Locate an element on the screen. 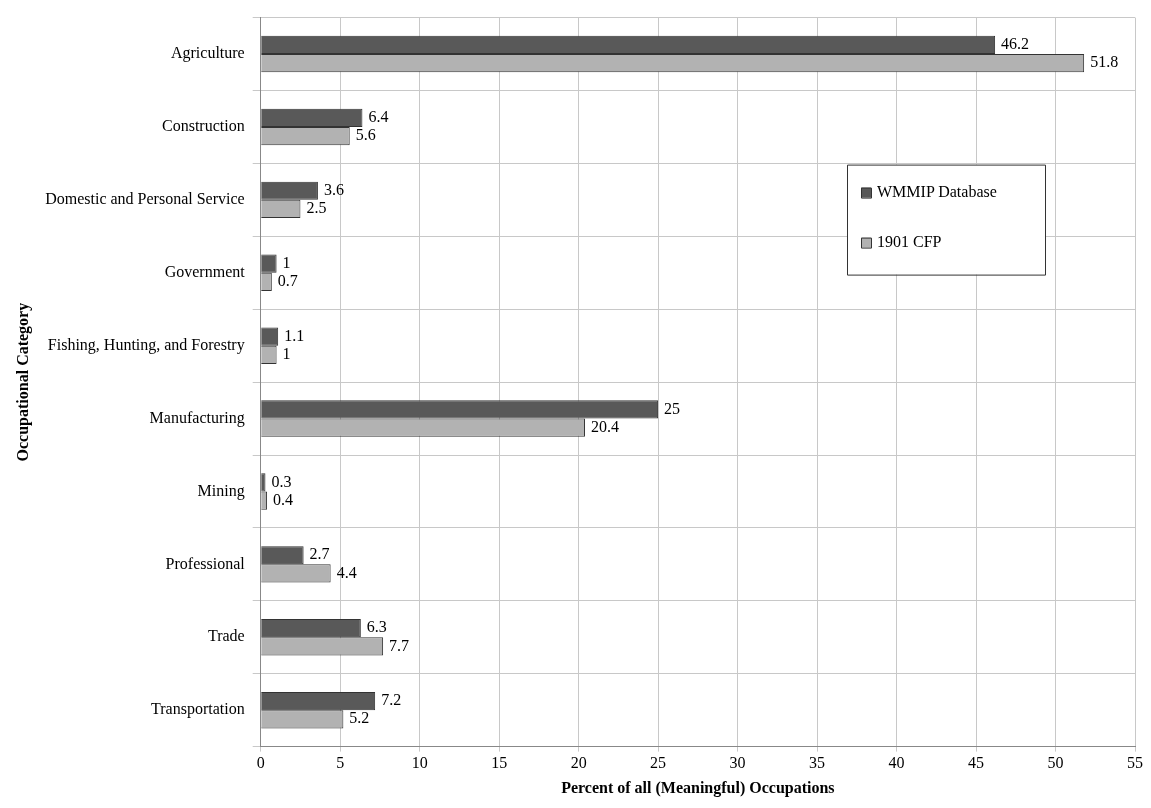 This screenshot has width=1151, height=808. data-label: 2.7 is located at coordinates (319, 554).